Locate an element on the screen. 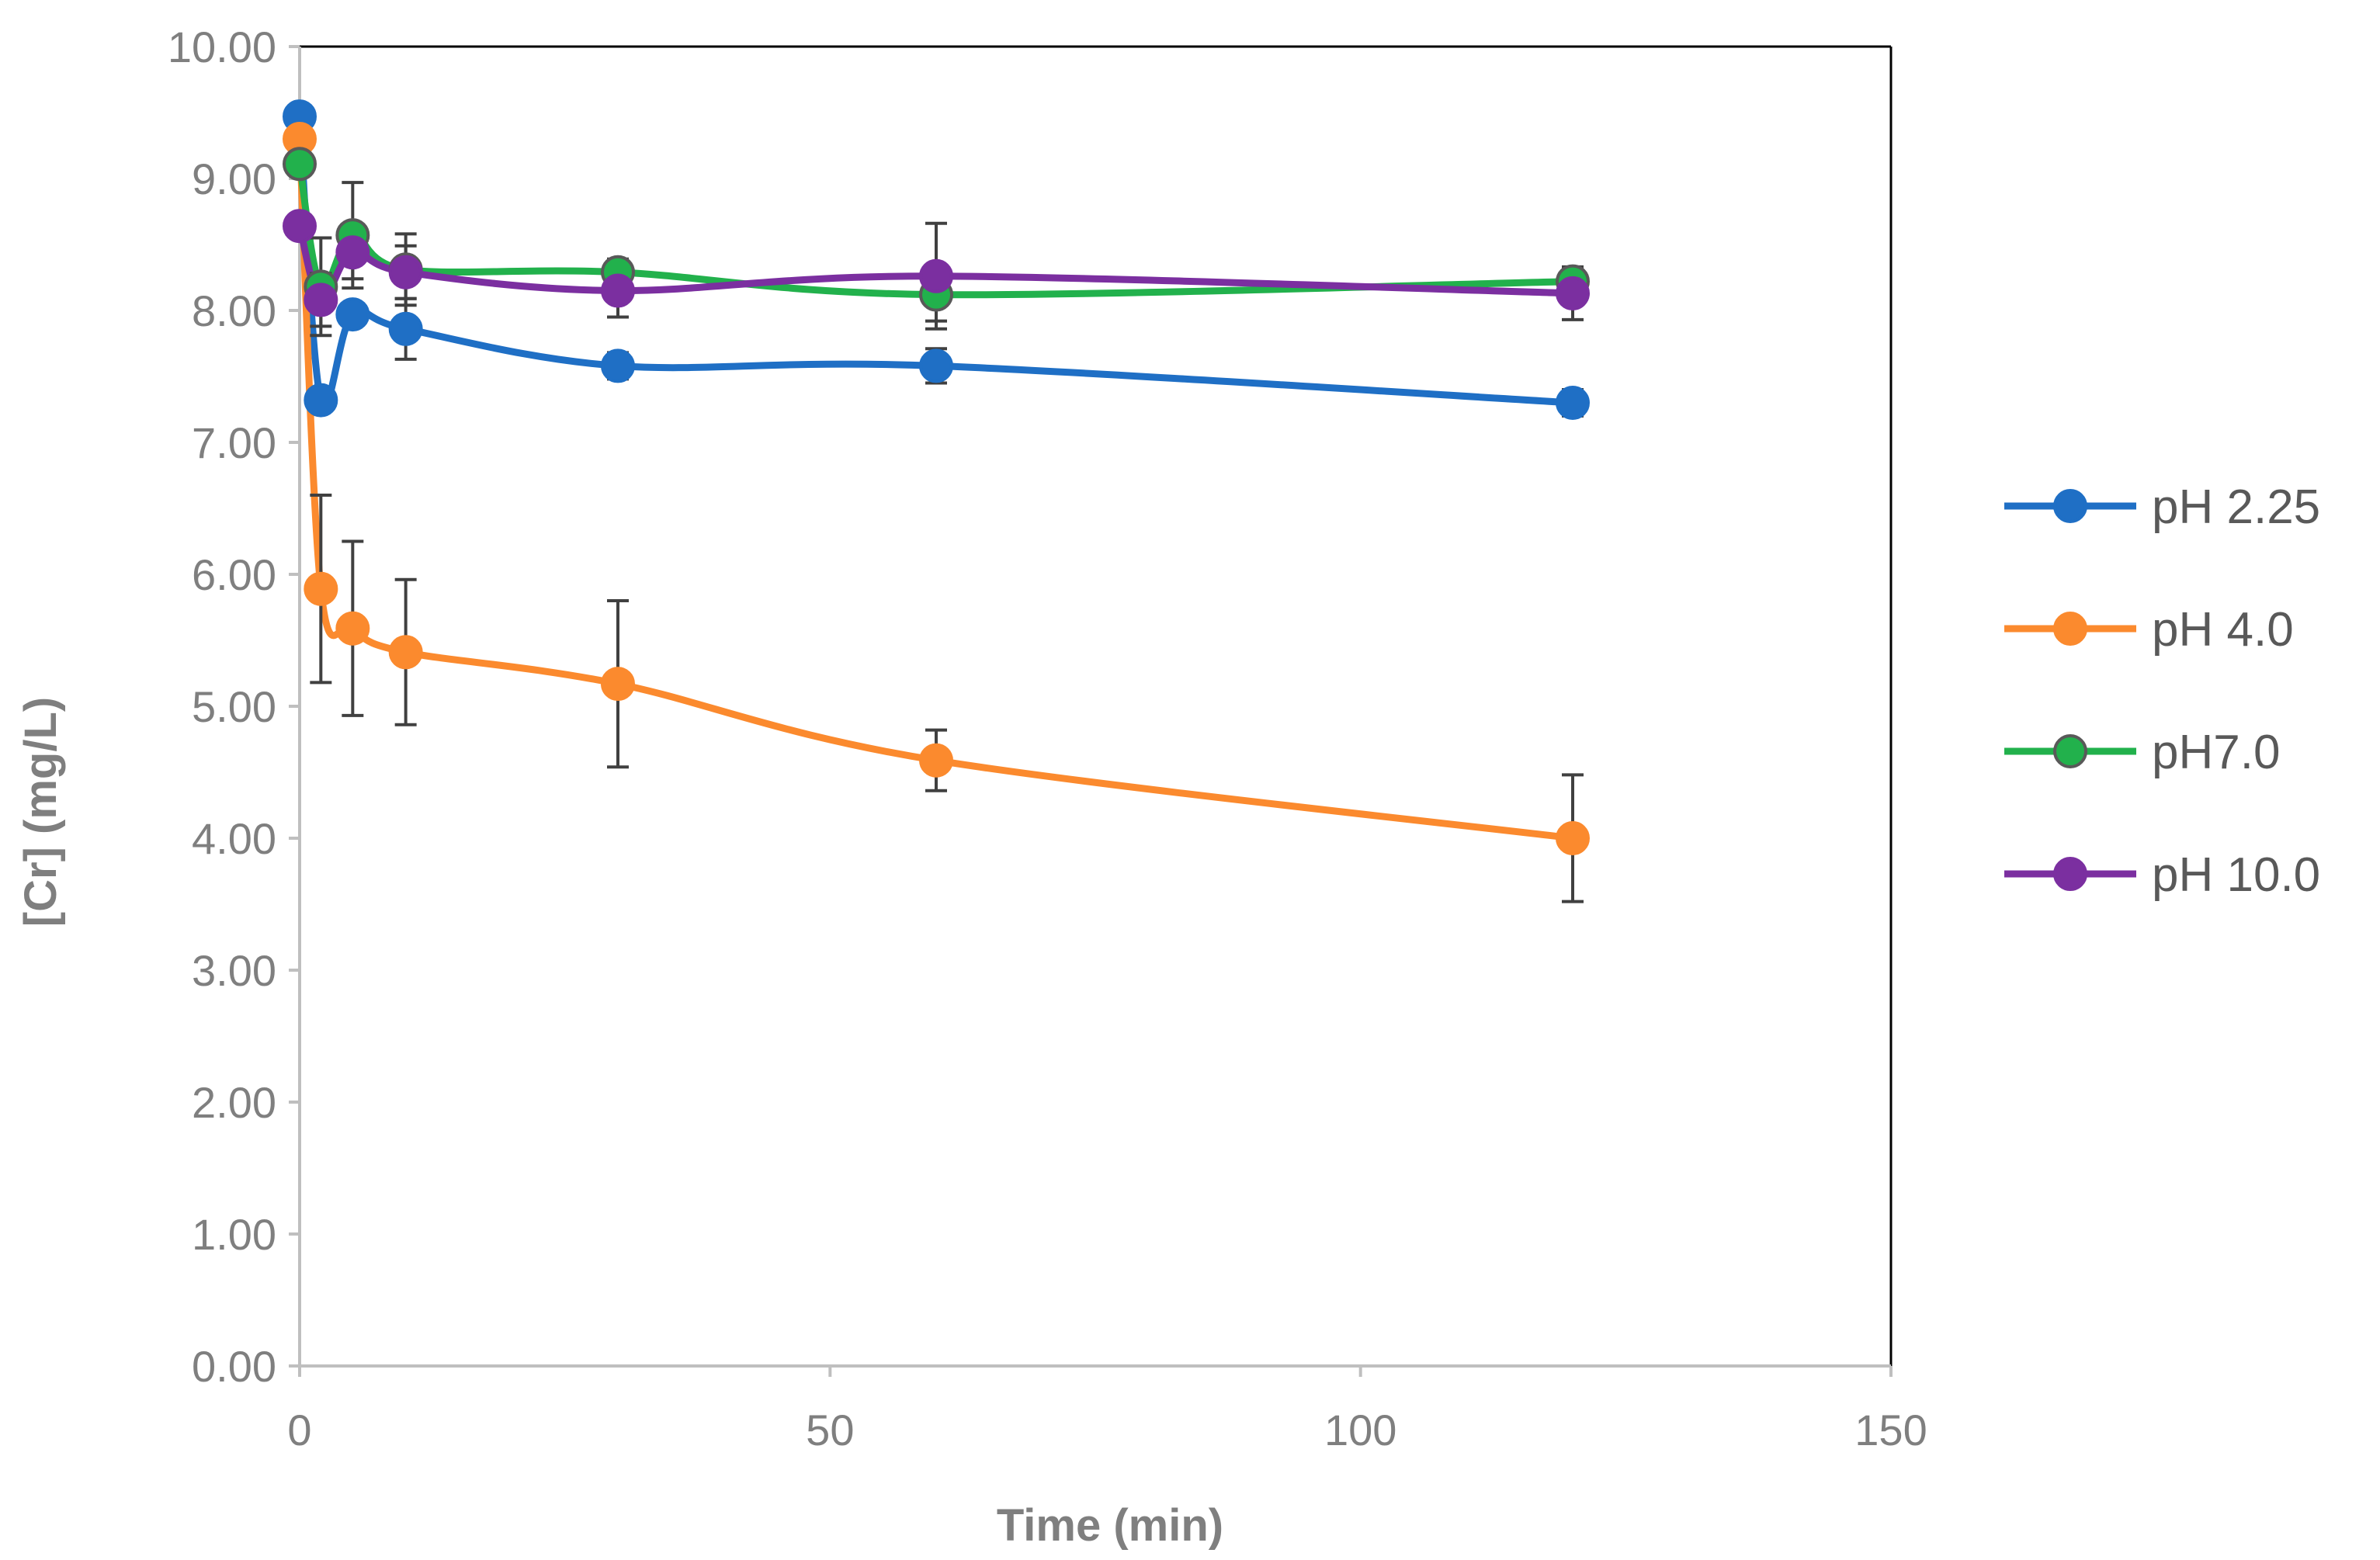 Image resolution: width=2380 pixels, height=1560 pixels. y-tick-label: 7.00 is located at coordinates (234, 443).